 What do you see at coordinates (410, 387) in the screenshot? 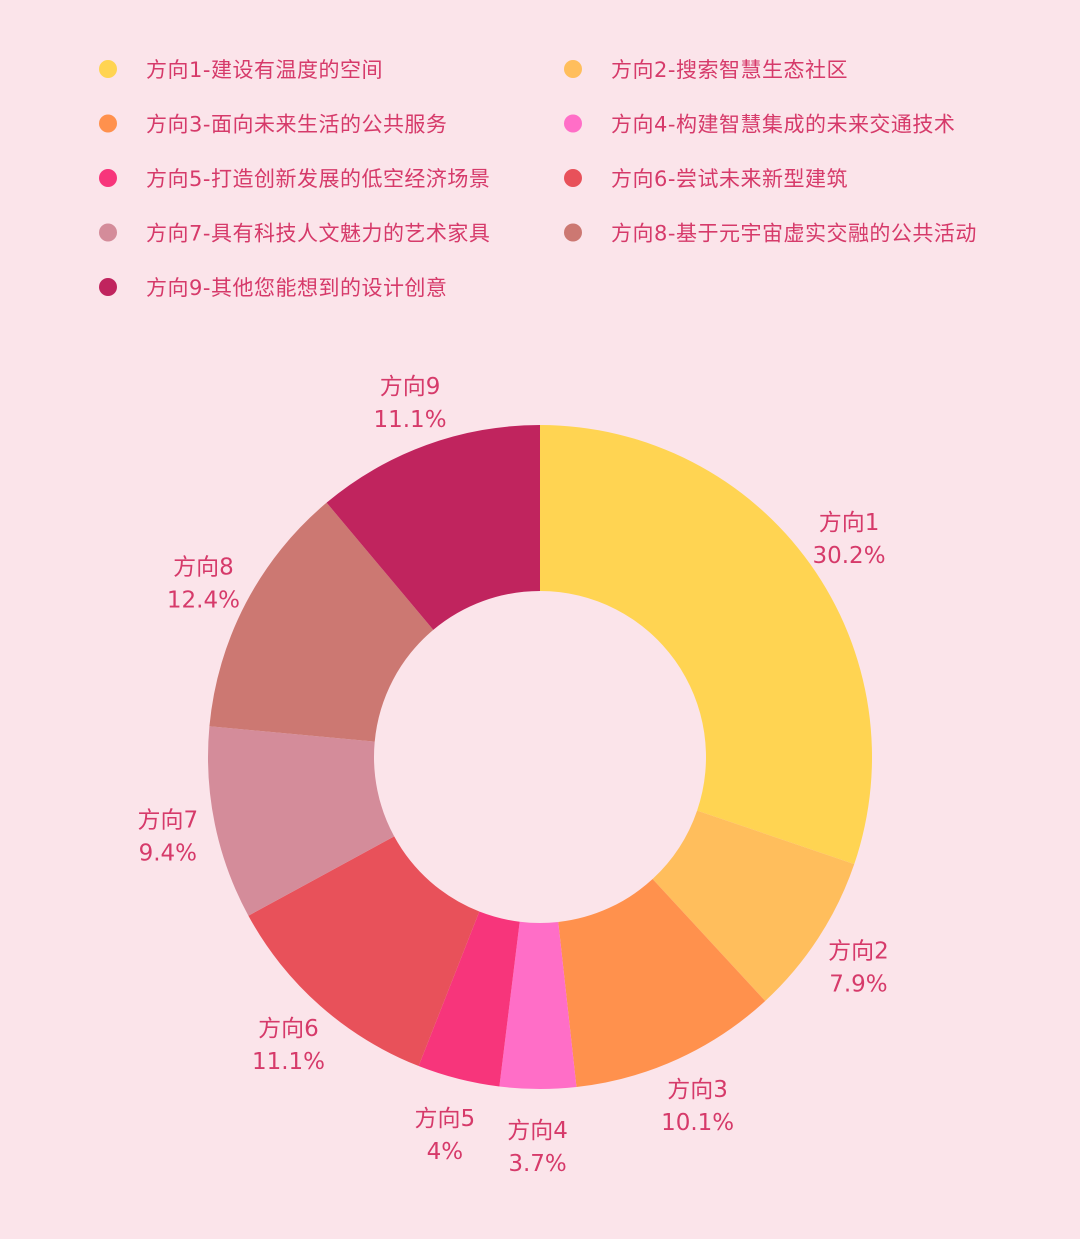
I see `slice-category-label: 方向9` at bounding box center [410, 387].